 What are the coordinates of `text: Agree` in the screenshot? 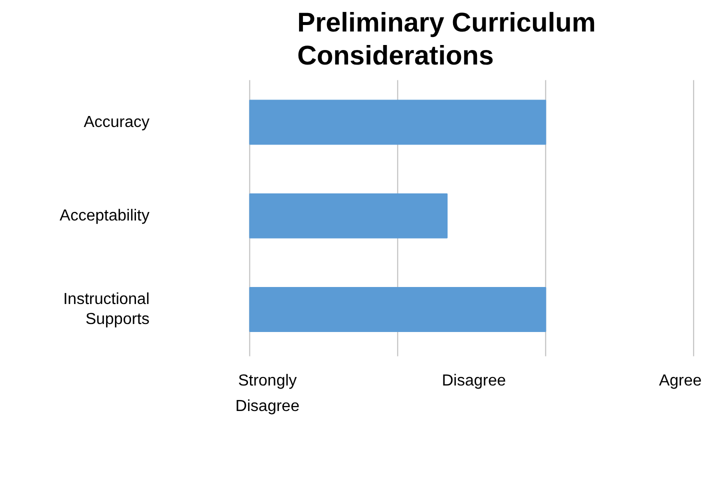 It's located at (680, 381).